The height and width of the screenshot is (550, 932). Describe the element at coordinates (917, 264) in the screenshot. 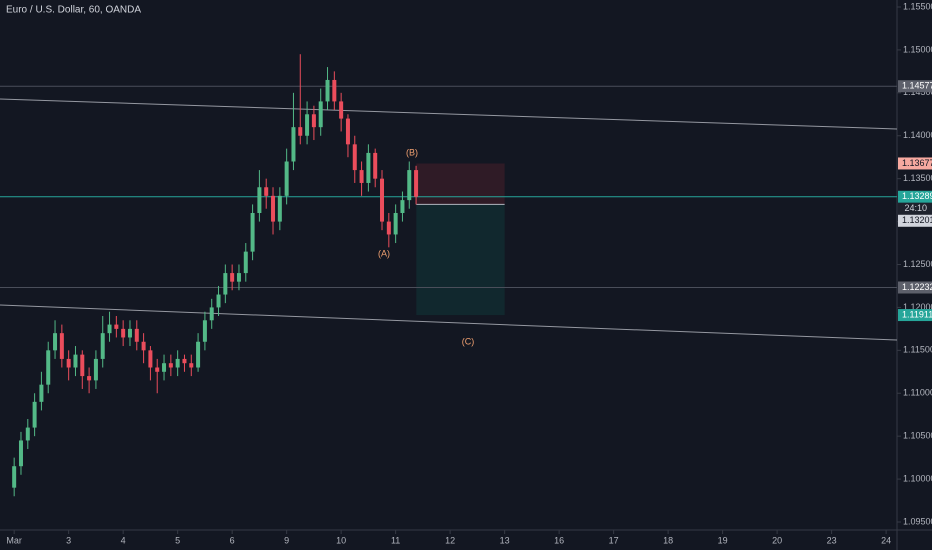

I see `y-tick-label: 1.12500` at that location.